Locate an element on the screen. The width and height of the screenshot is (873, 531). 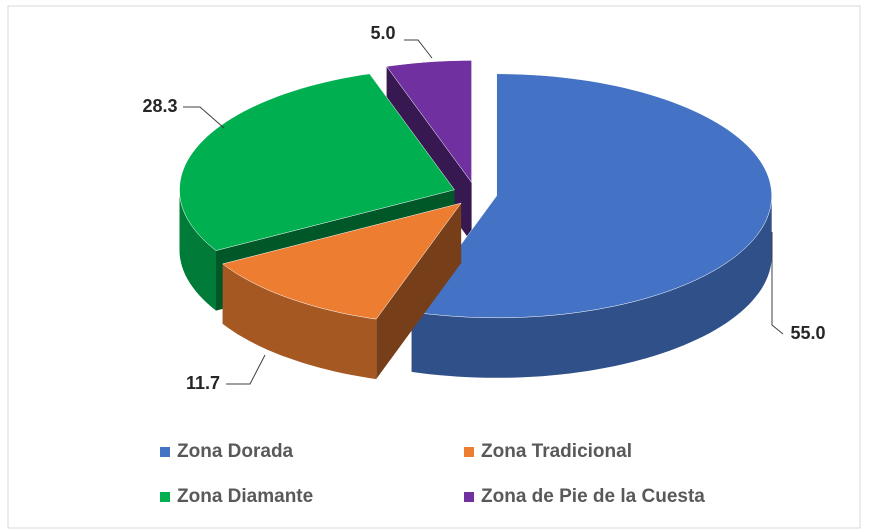
legend-label: Zona Tradicional is located at coordinates (556, 451).